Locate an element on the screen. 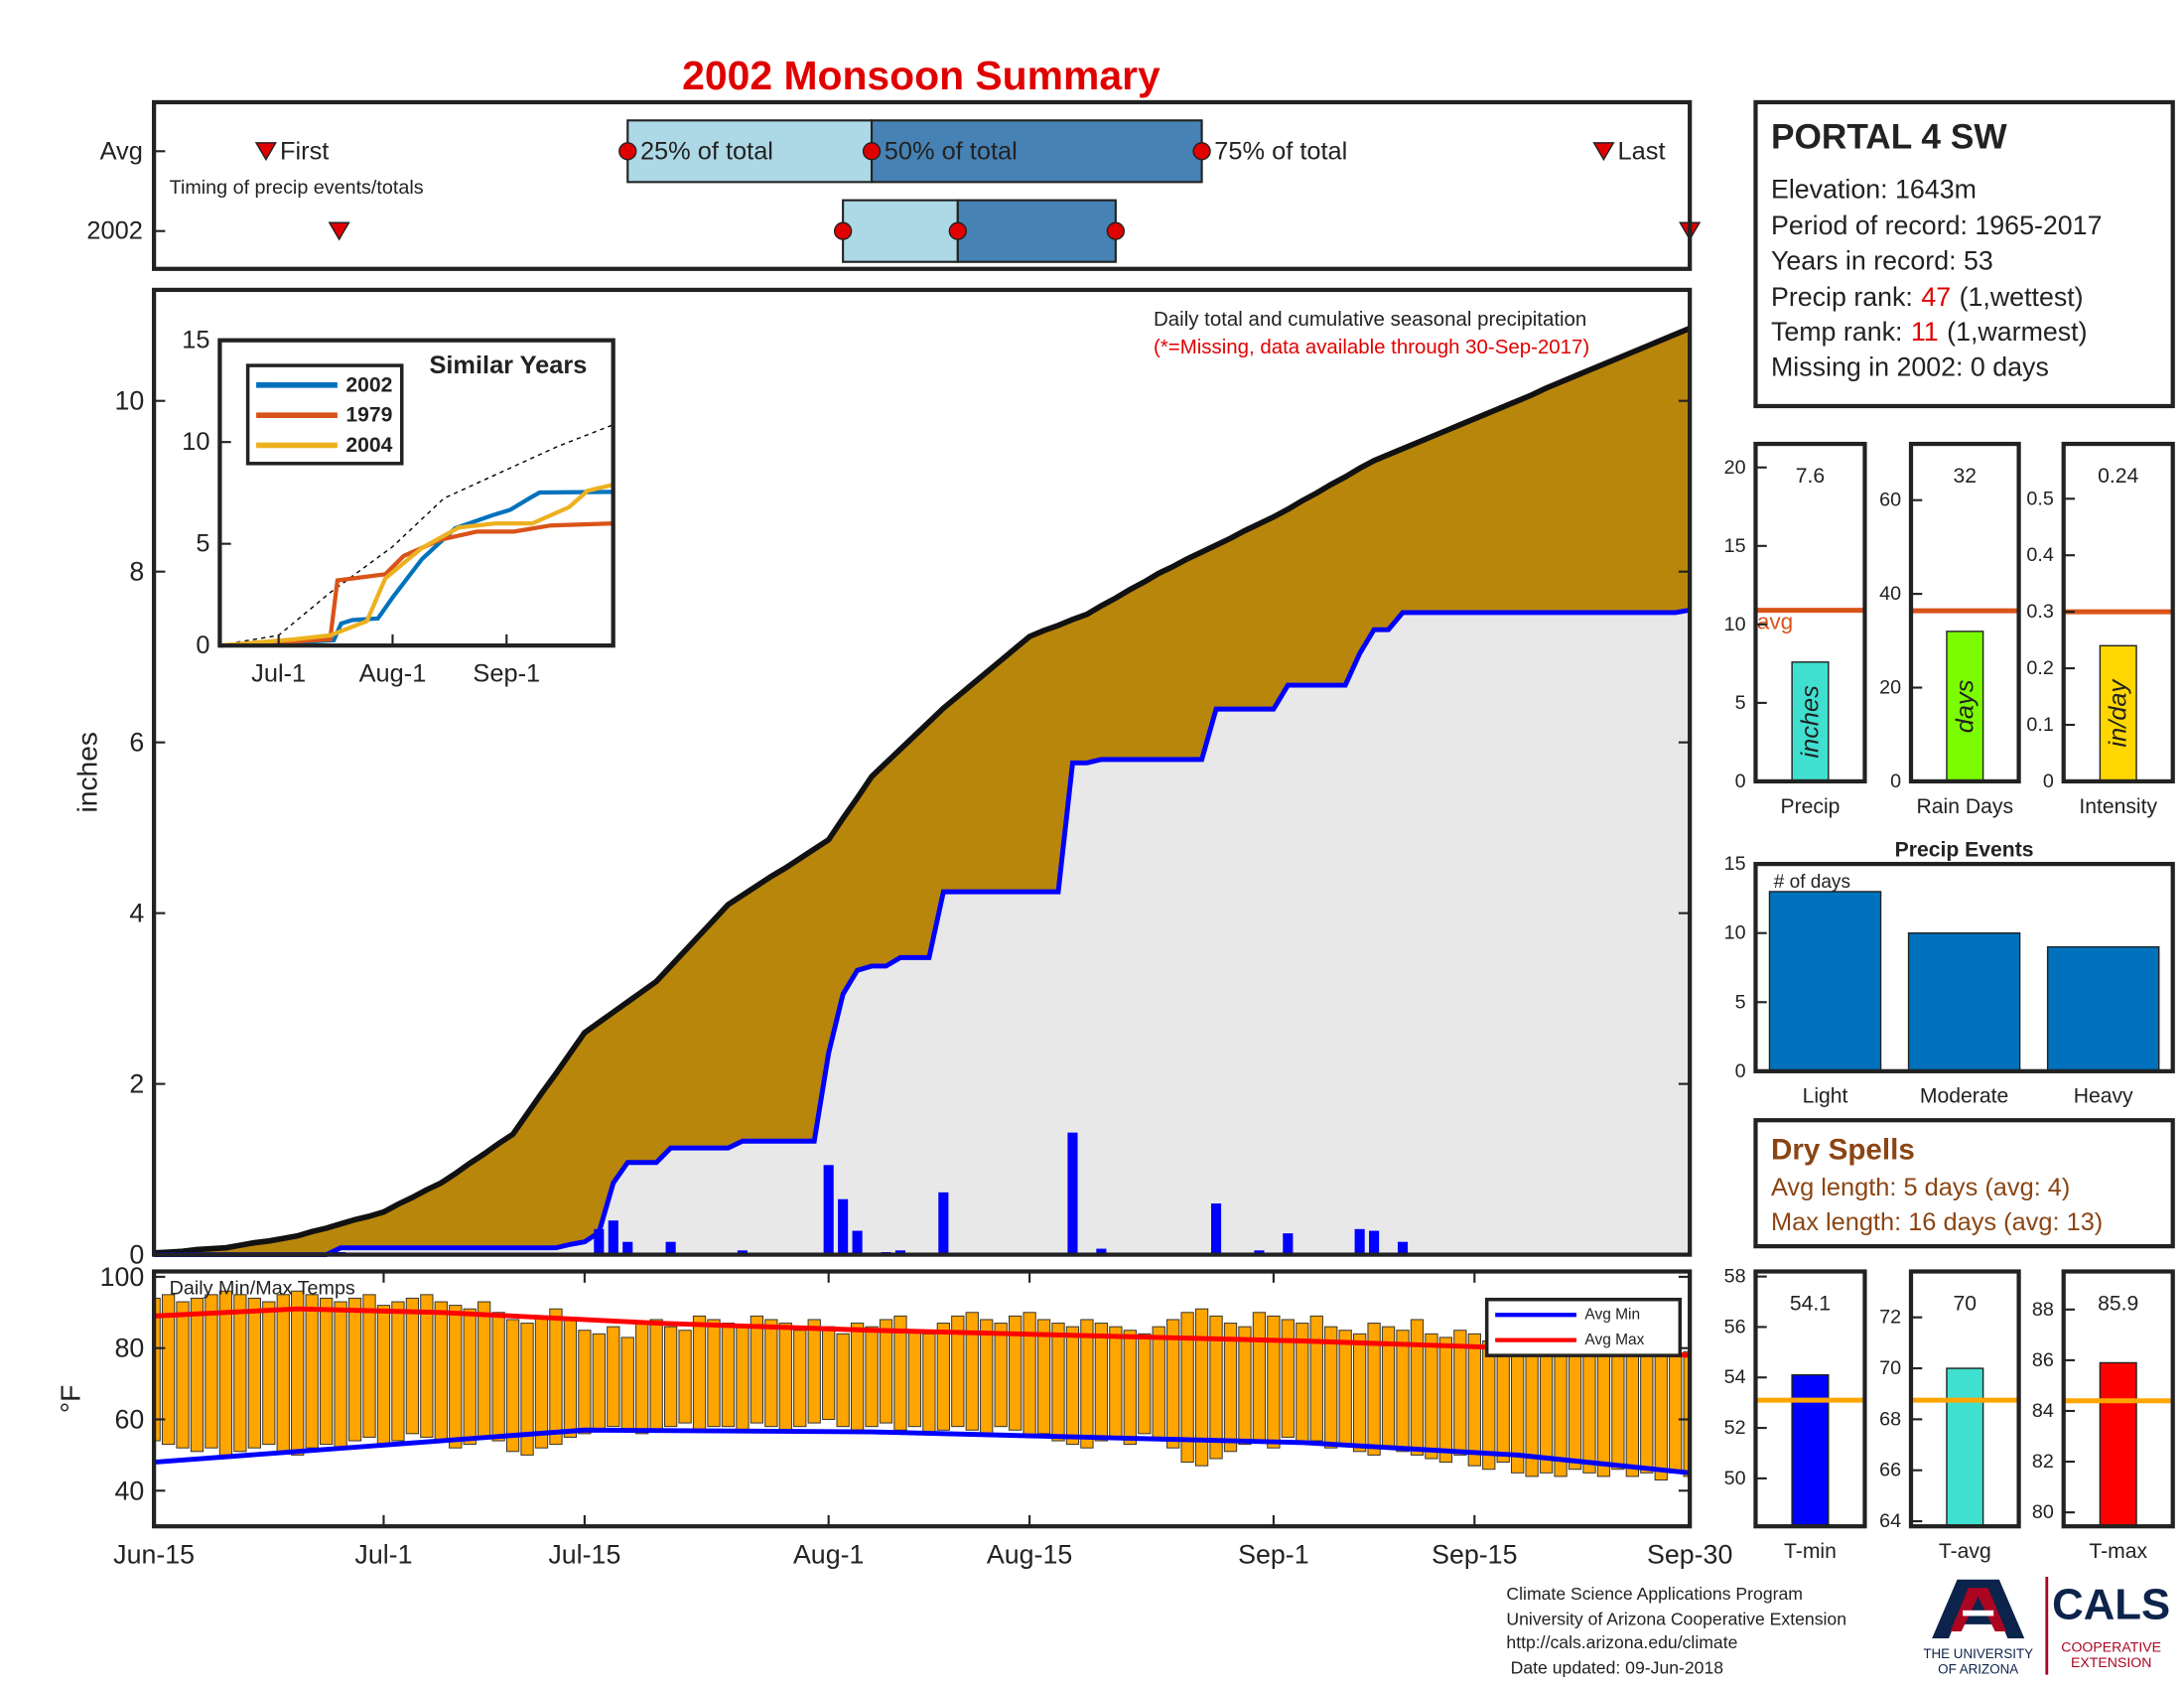  y-tick-label: 70 is located at coordinates (1890, 1368).